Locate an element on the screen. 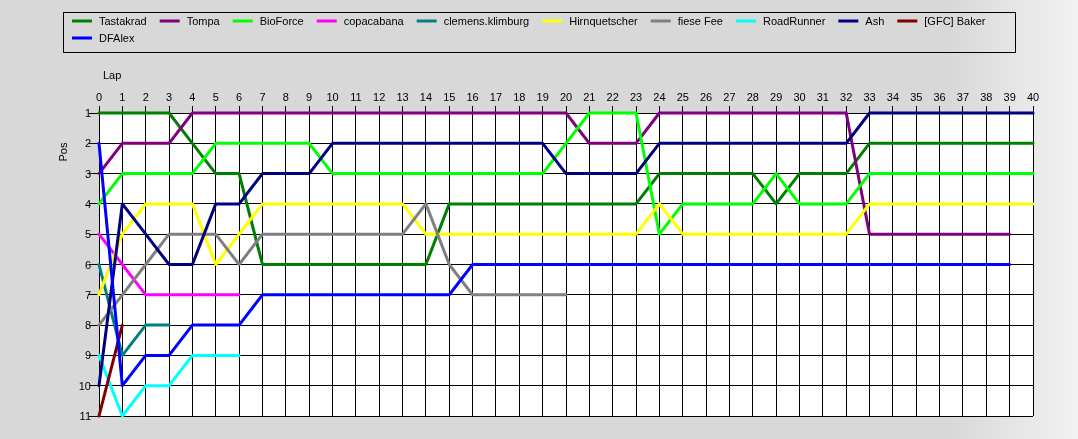 Image resolution: width=1078 pixels, height=439 pixels. x-tick-label: 13 is located at coordinates (402, 97).